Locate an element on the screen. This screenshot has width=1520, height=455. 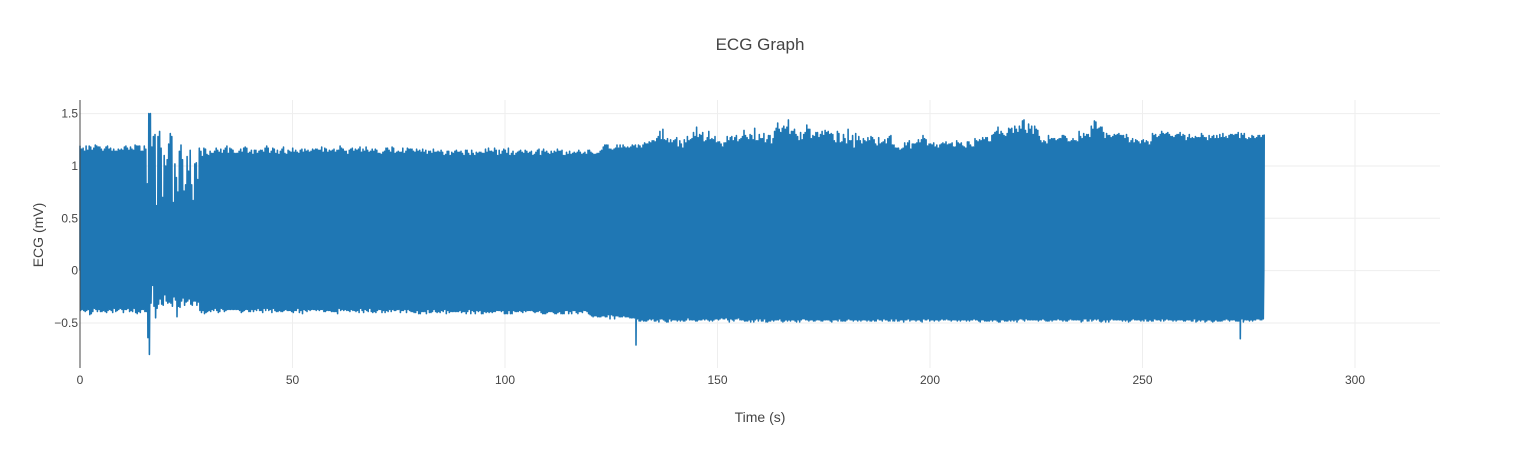
chart-title: ECG Graph is located at coordinates (760, 44).